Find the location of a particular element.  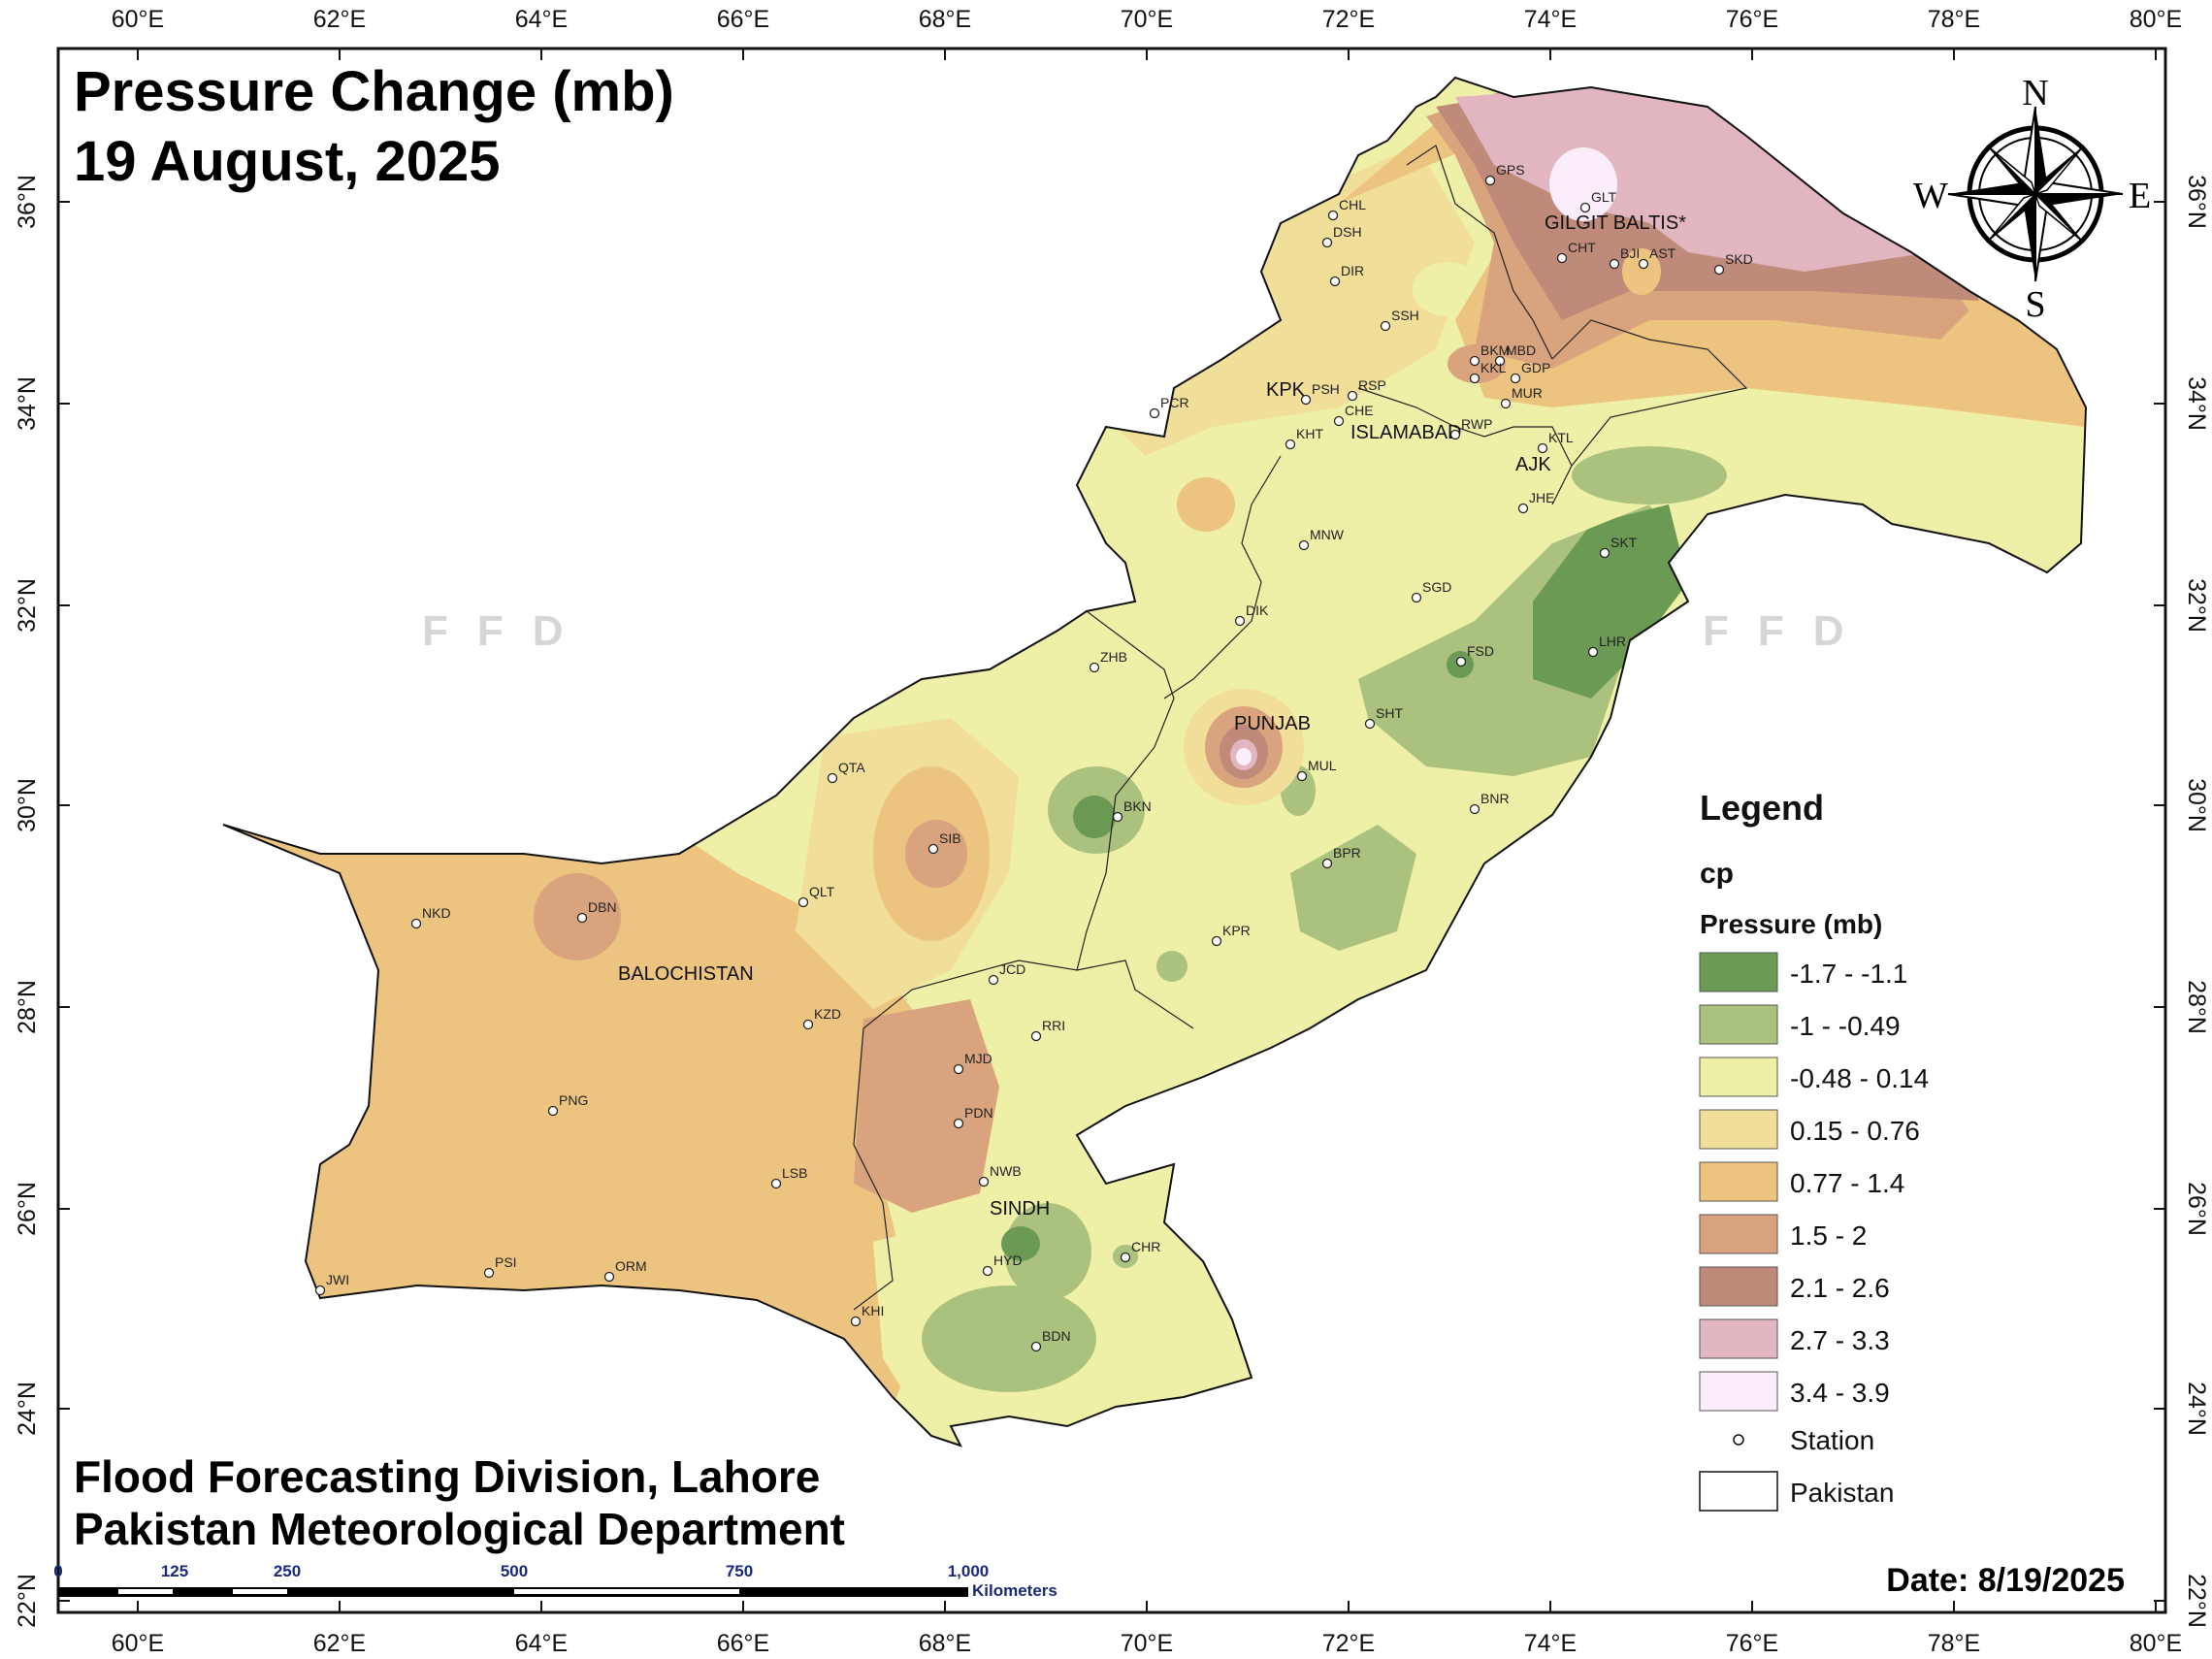

zone-punjab-peak-white is located at coordinates (1244, 756).